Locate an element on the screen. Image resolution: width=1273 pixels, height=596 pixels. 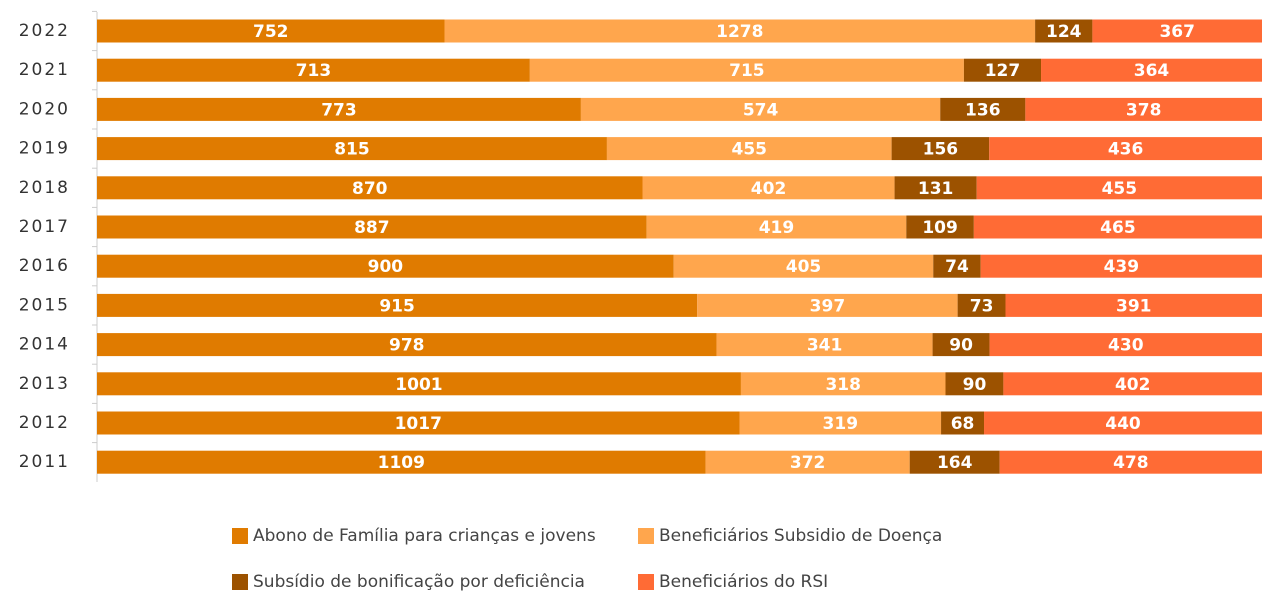
value-label: 1001 is located at coordinates (418, 385).